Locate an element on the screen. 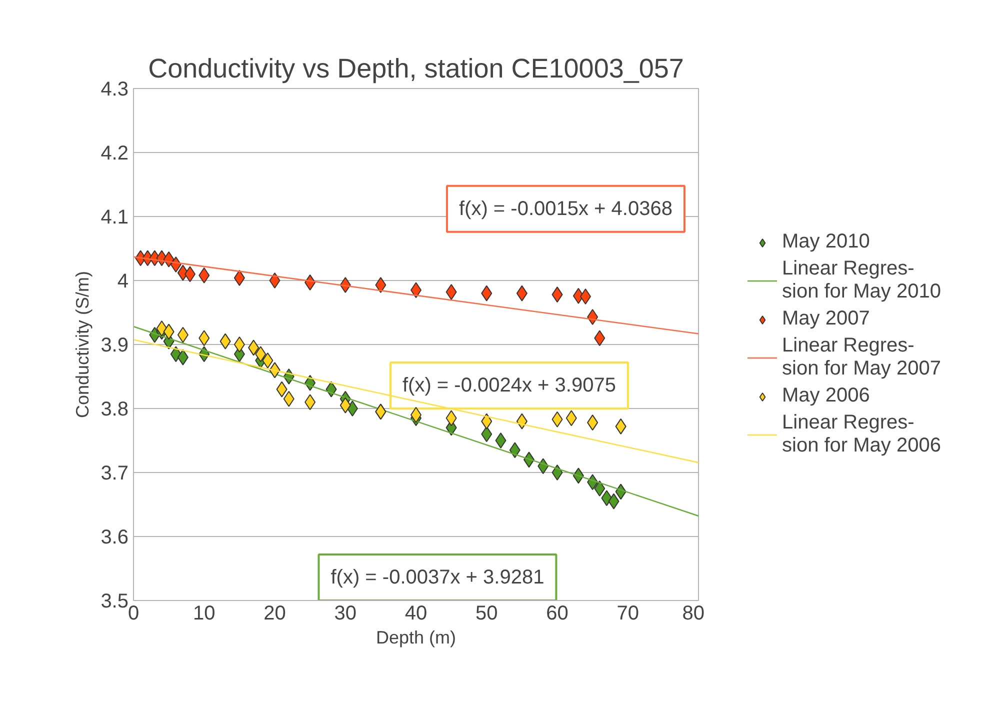  legend-label: Linear Regres- sion for May 2007 is located at coordinates (861, 357).